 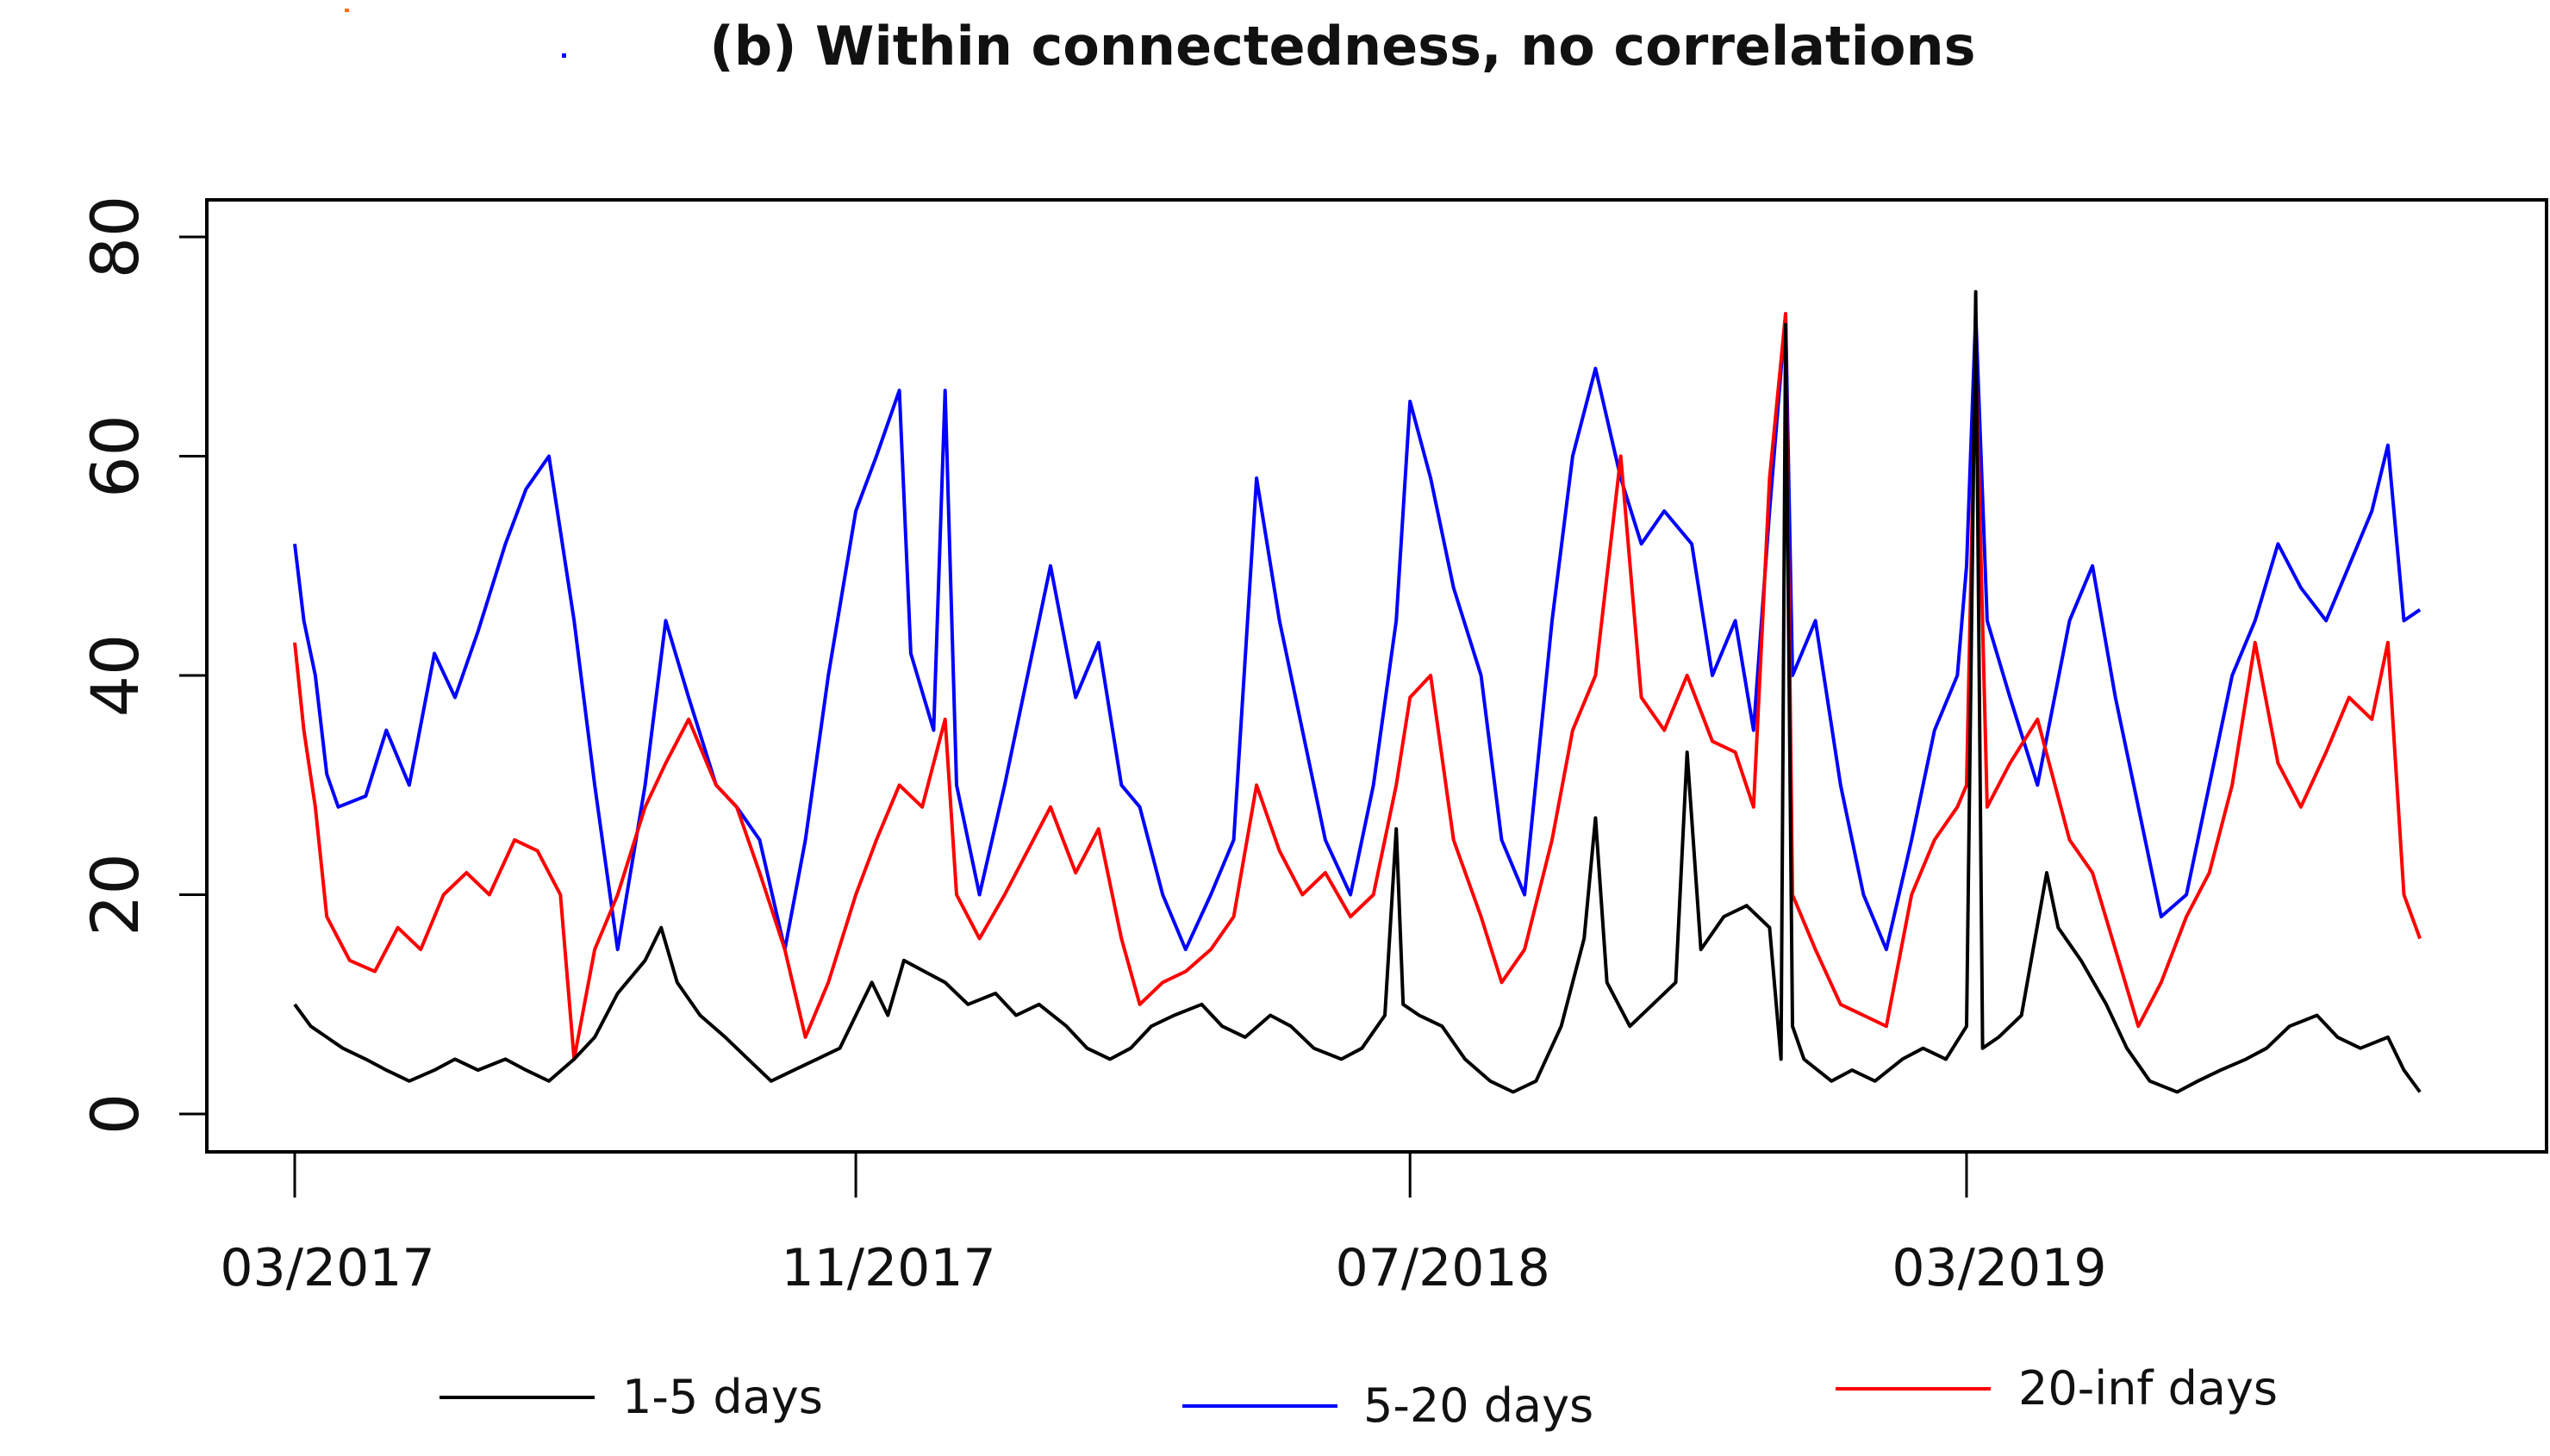 What do you see at coordinates (1478, 1406) in the screenshot?
I see `legend-label-1: 5-20 days` at bounding box center [1478, 1406].